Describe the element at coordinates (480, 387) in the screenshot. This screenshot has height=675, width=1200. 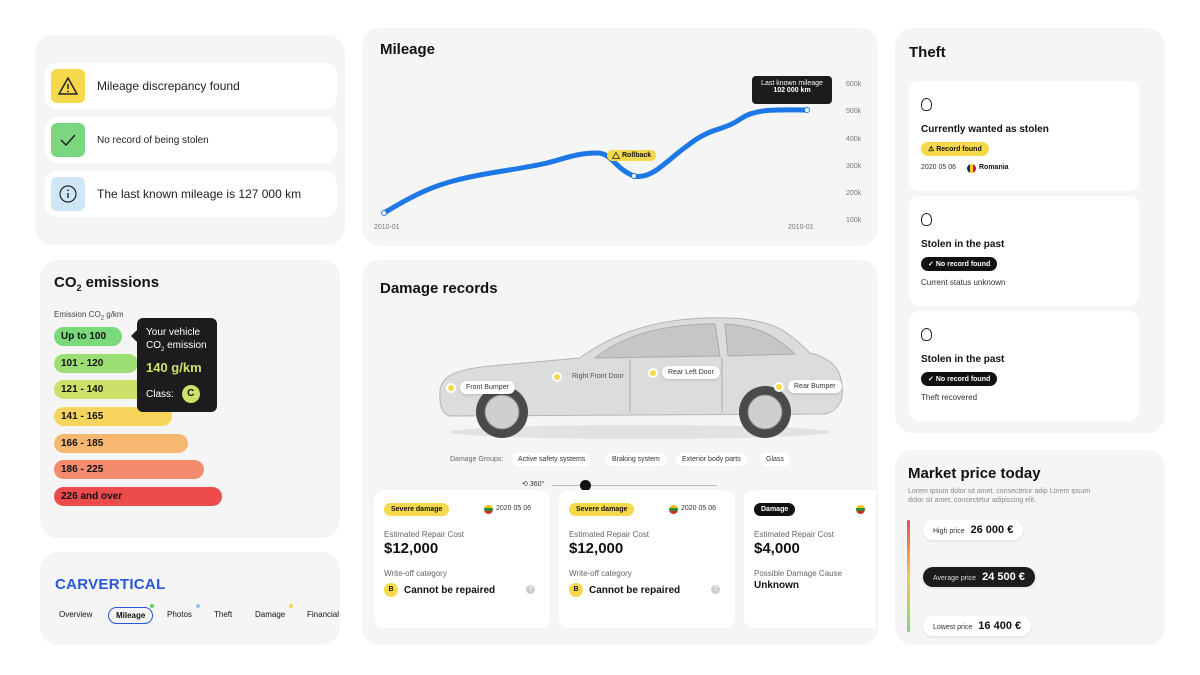
I see `marker-front-bumper: Front Bumper` at that location.